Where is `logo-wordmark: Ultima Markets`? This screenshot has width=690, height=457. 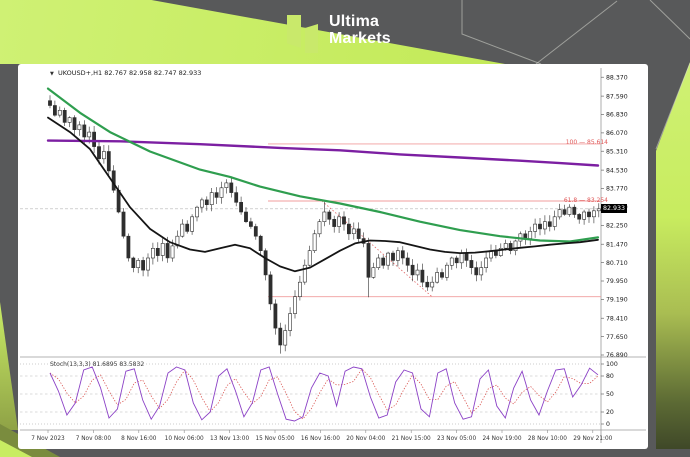 logo-wordmark: Ultima Markets is located at coordinates (360, 30).